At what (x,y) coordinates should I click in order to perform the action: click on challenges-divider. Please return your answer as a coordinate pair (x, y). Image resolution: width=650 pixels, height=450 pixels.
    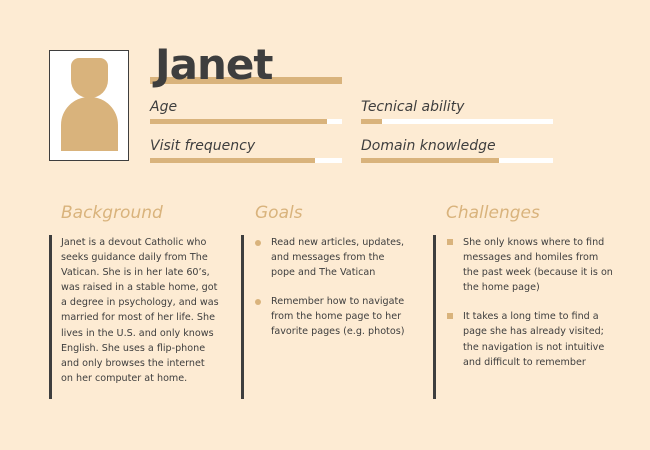
    Looking at the image, I should click on (434, 317).